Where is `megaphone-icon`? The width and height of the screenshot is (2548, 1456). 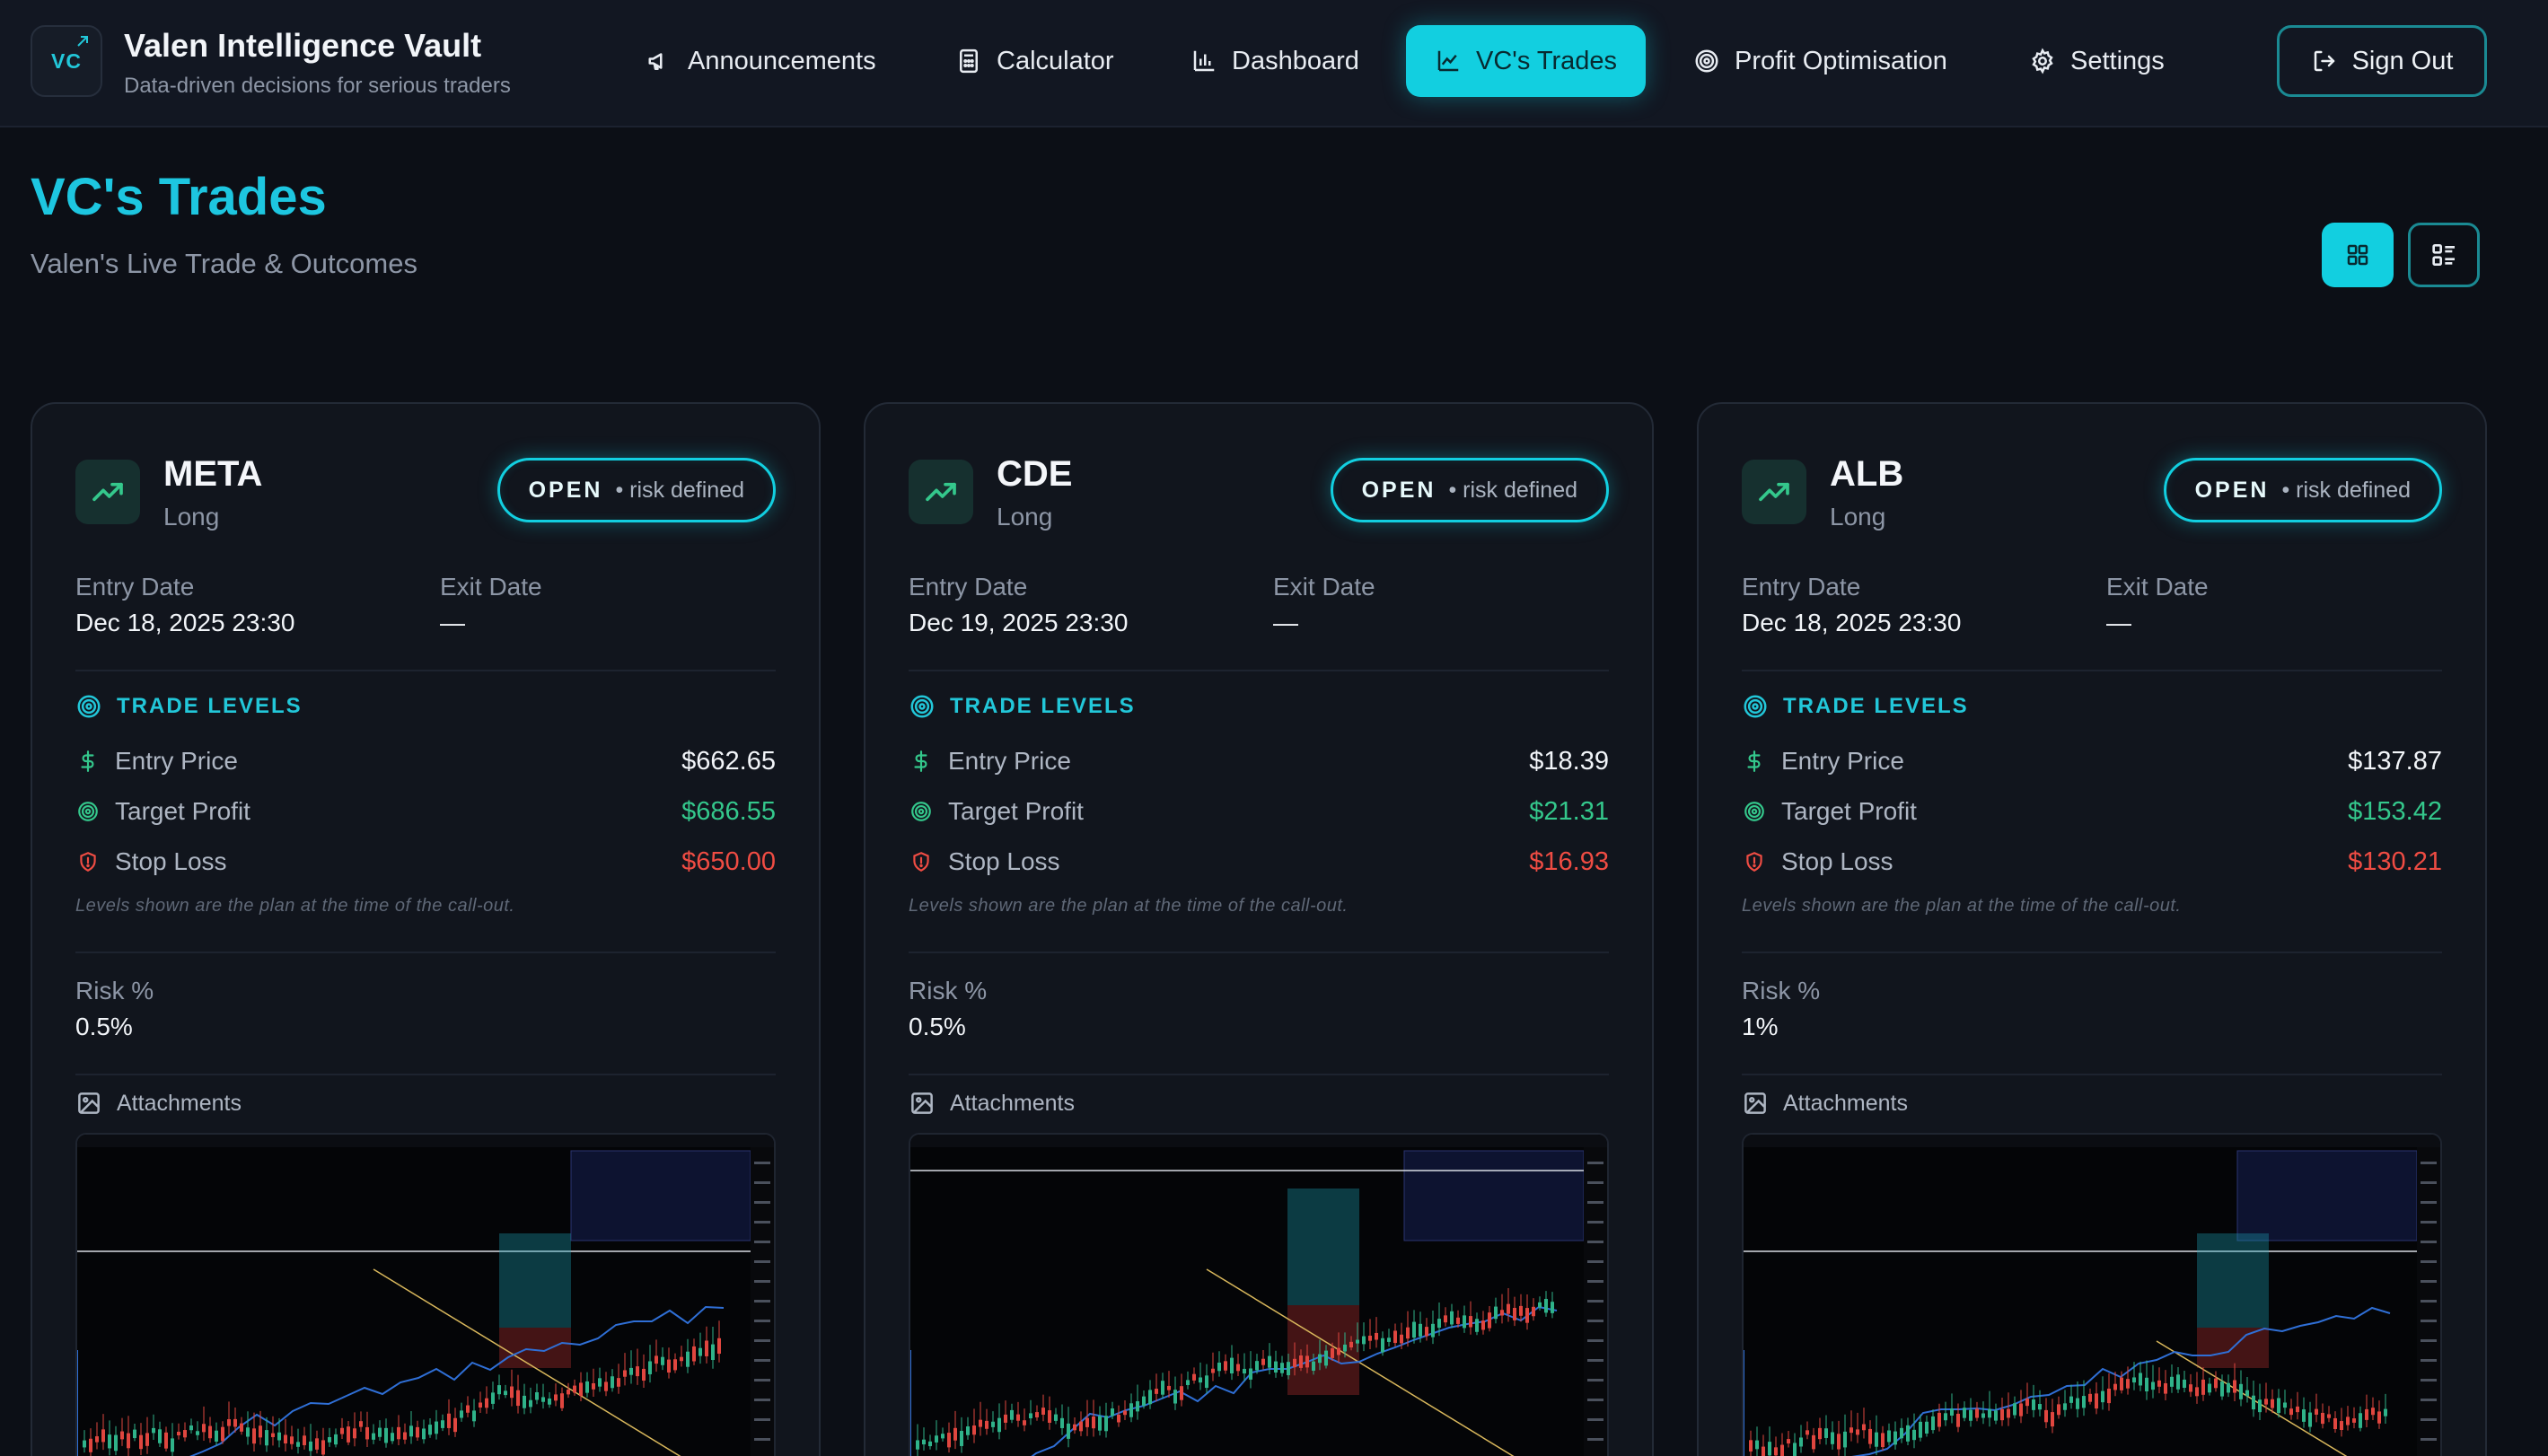 megaphone-icon is located at coordinates (655, 61).